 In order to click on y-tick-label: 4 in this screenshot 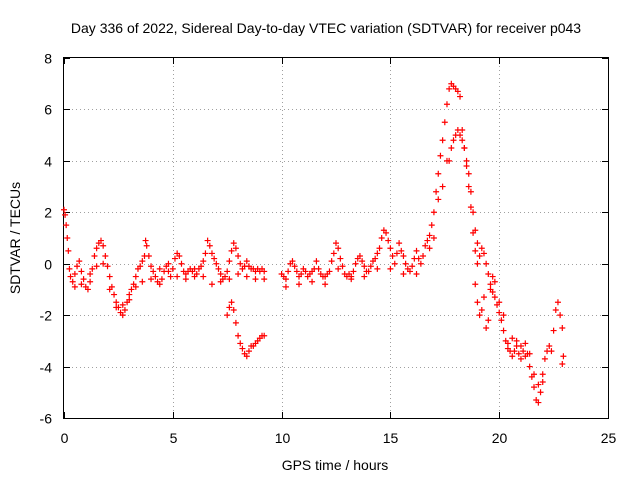, I will do `click(48, 162)`.